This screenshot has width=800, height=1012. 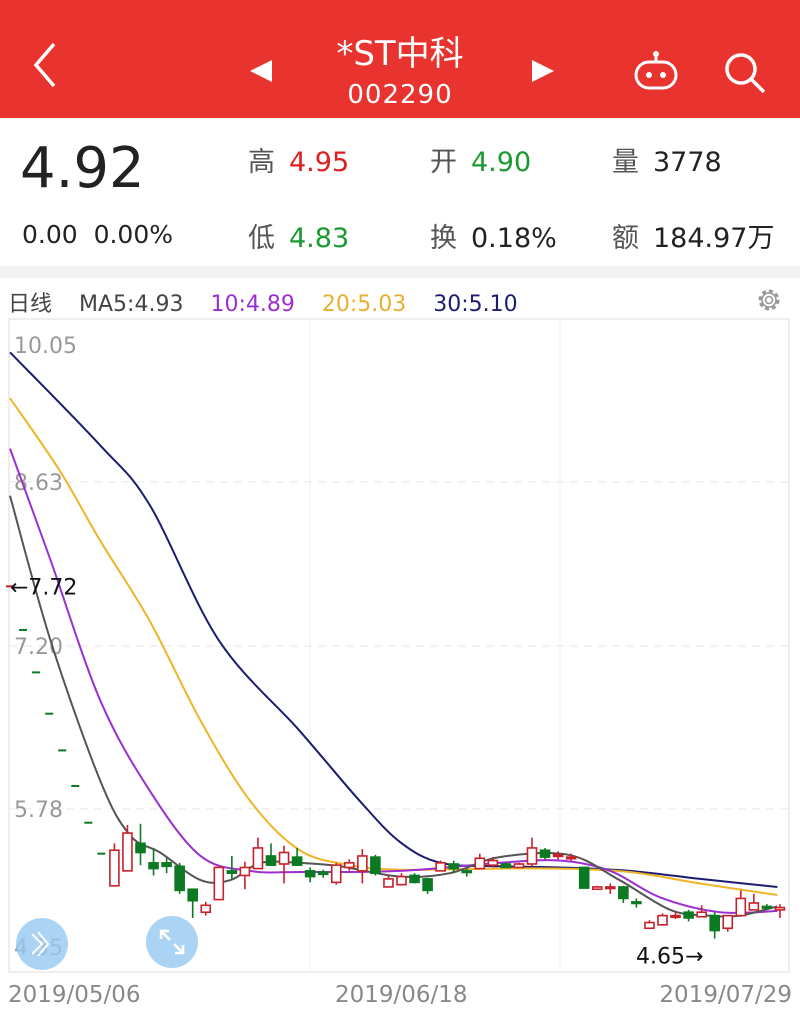 I want to click on top-bar: *ST中科 002290, so click(x=400, y=59).